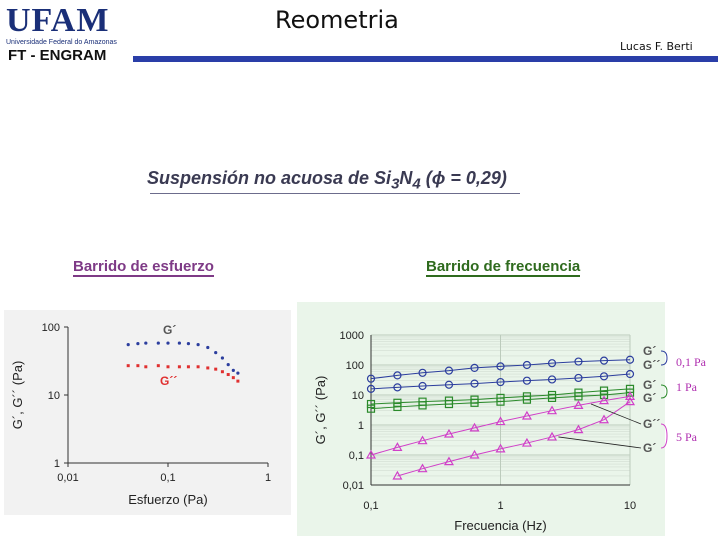  I want to click on freq-pointer-line, so click(600, 442).